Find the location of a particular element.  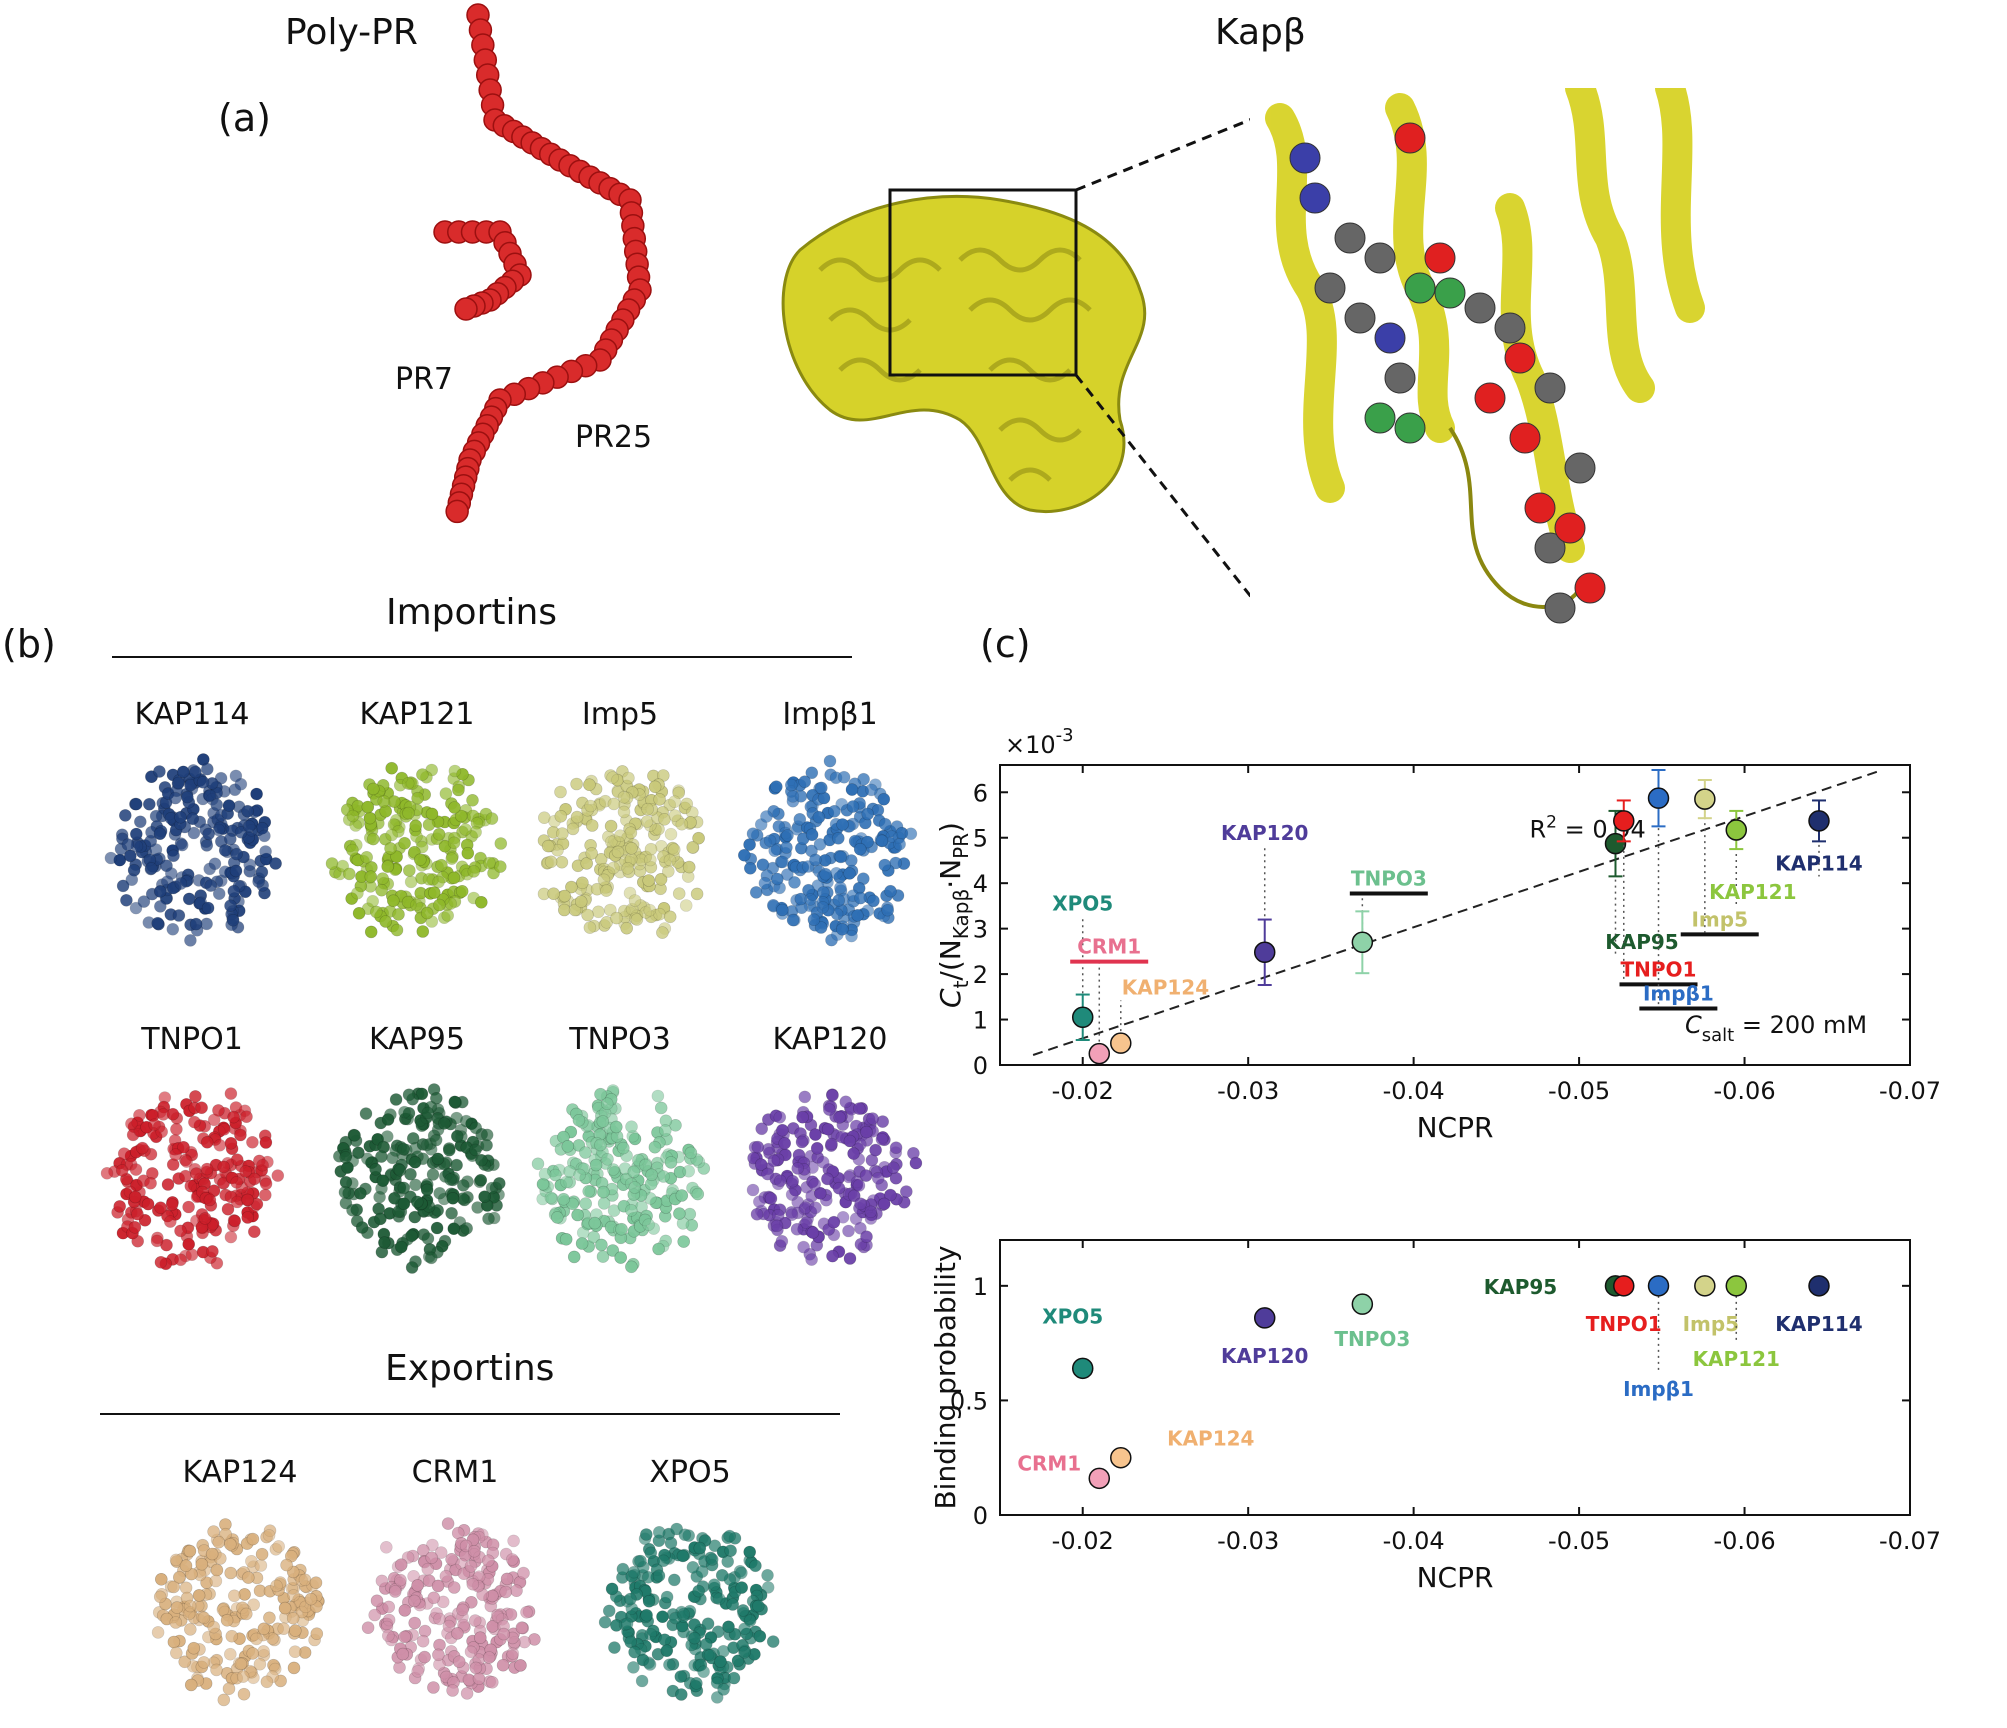

importins-rule is located at coordinates (482, 657).